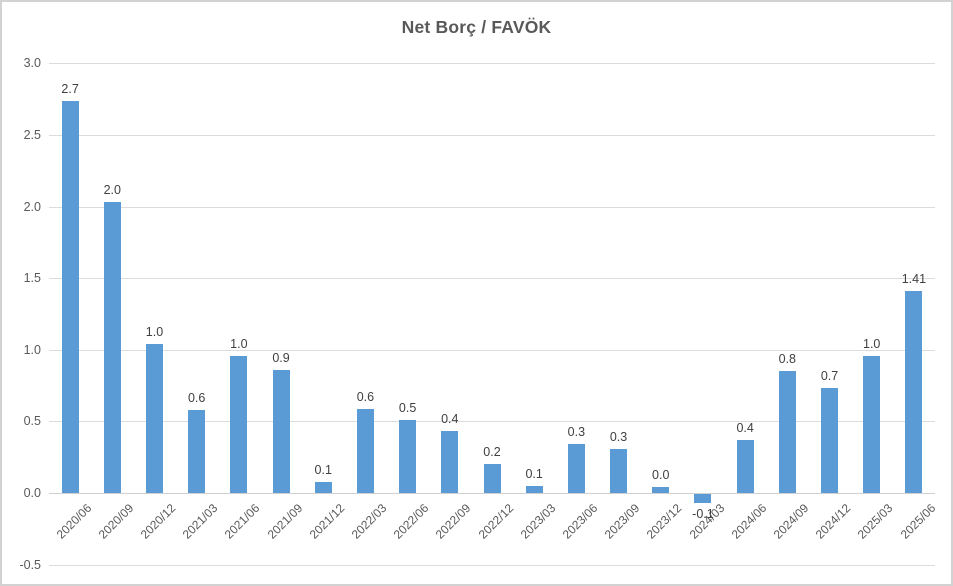  Describe the element at coordinates (242, 521) in the screenshot. I see `x-tick-label-text: 2021/06` at that location.